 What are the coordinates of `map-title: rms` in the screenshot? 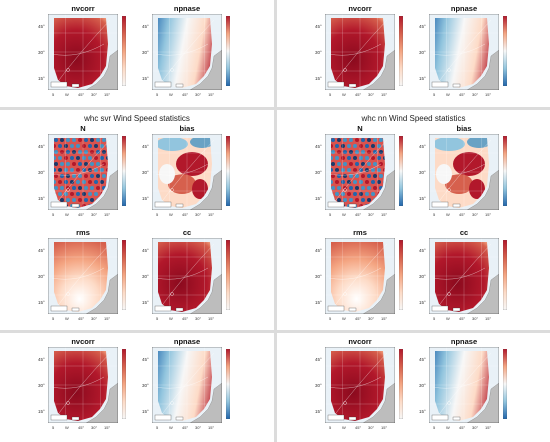 It's located at (83, 232).